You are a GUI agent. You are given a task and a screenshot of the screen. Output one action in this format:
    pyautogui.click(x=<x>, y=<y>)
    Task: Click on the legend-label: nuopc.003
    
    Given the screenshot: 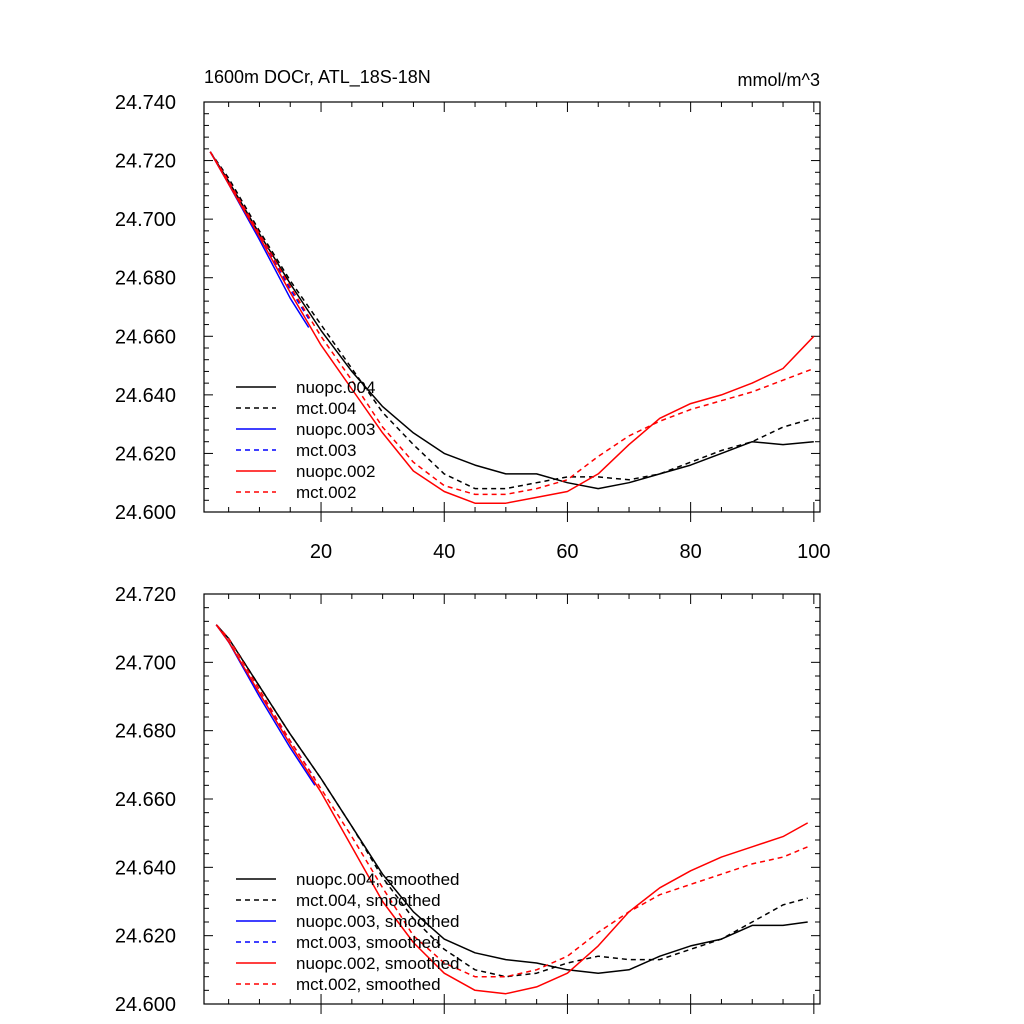 What is the action you would take?
    pyautogui.click(x=335, y=429)
    